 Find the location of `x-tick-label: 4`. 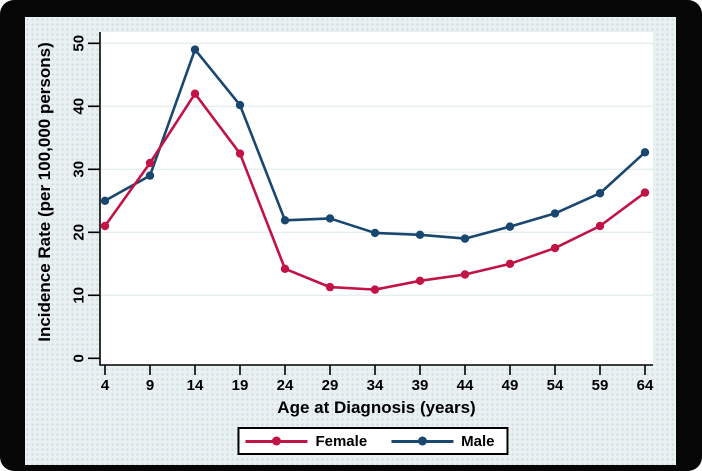

x-tick-label: 4 is located at coordinates (105, 385).